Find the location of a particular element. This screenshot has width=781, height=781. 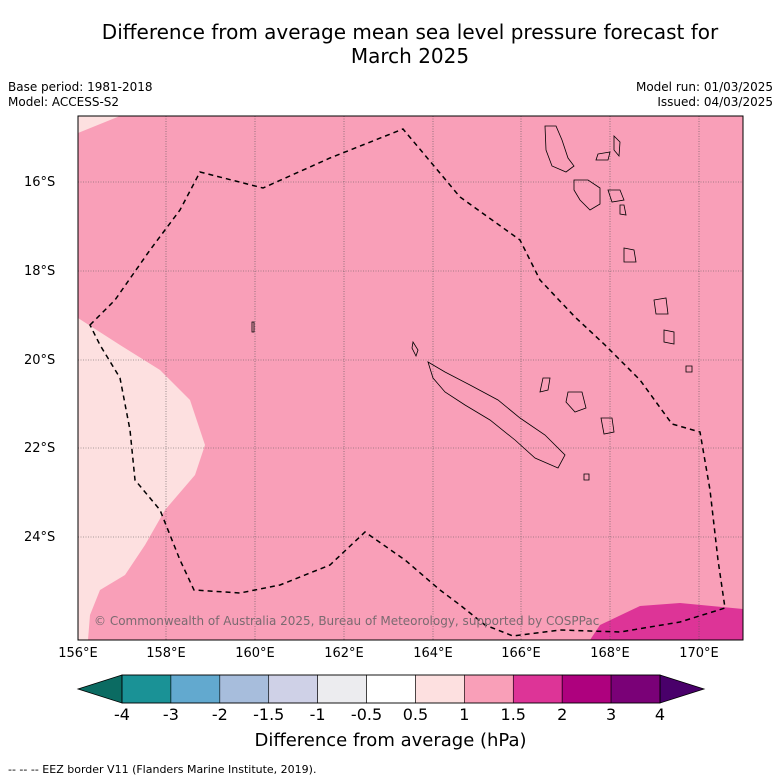

lon-label-166e: 166°E is located at coordinates (521, 653).